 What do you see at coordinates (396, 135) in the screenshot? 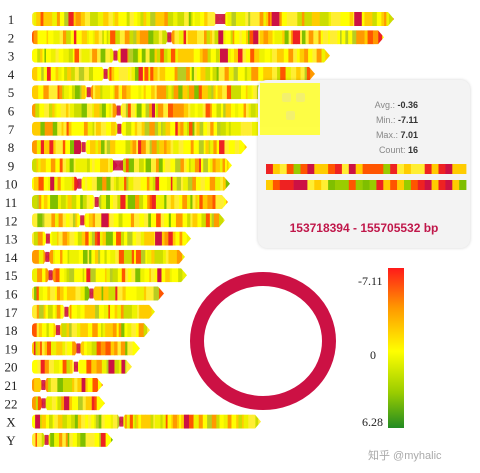
I see `max-row: Max.: 7.01` at bounding box center [396, 135].